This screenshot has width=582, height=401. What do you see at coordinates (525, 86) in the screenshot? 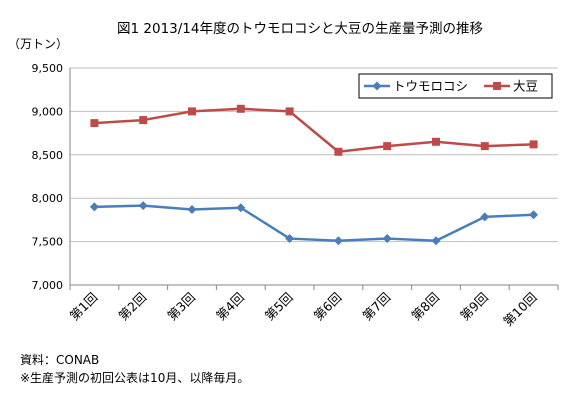
I see `legend-label: 大豆` at bounding box center [525, 86].